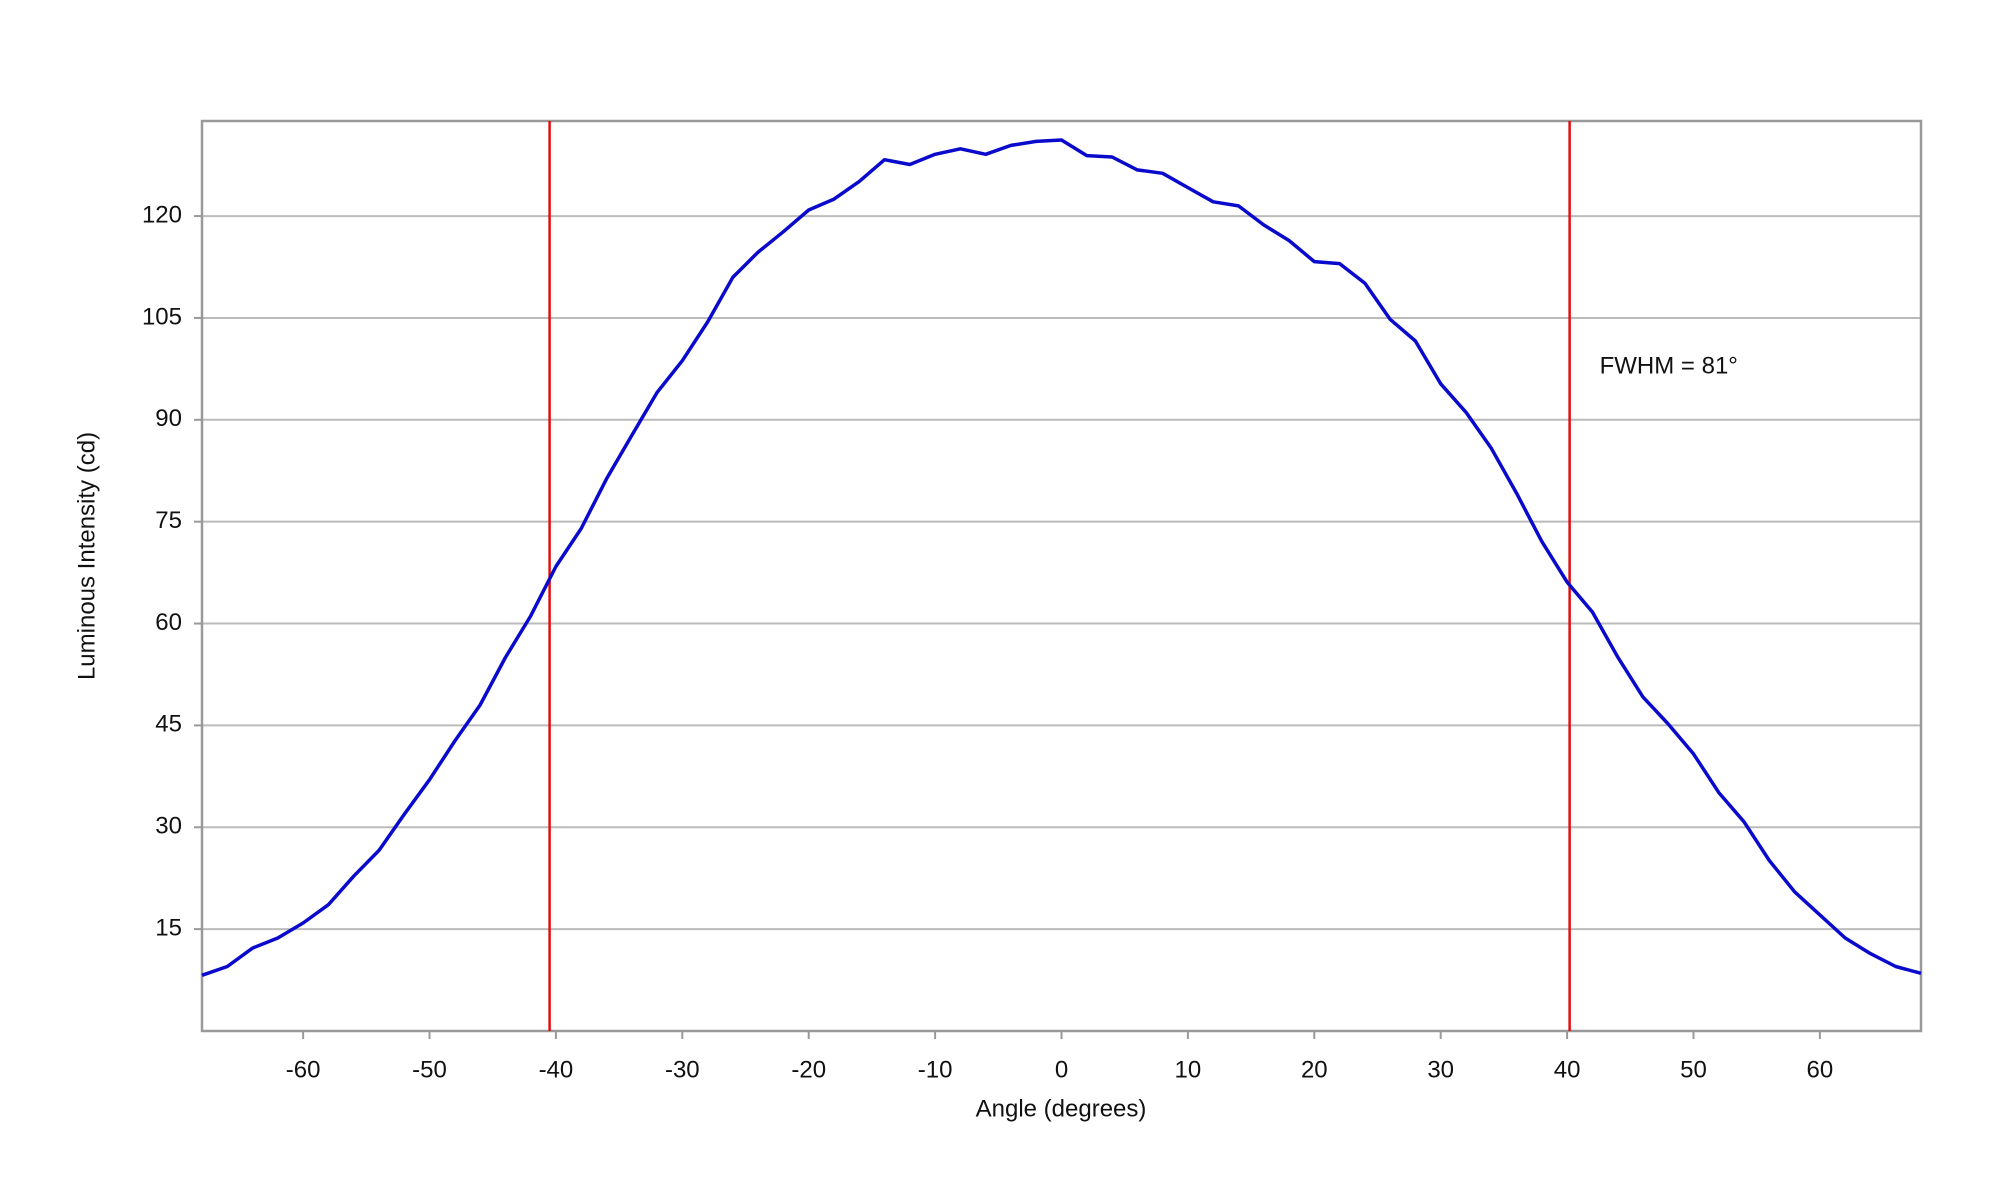 The image size is (2000, 1200). What do you see at coordinates (1567, 1069) in the screenshot?
I see `x-tick-label: 40` at bounding box center [1567, 1069].